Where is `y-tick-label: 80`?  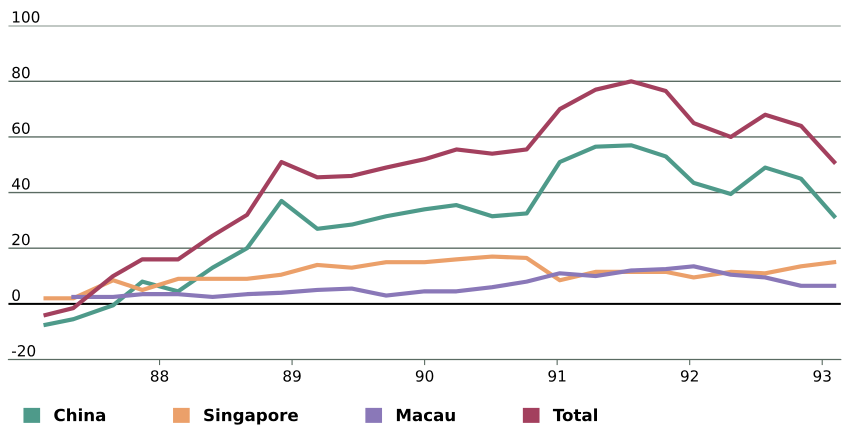 y-tick-label: 80 is located at coordinates (21, 72).